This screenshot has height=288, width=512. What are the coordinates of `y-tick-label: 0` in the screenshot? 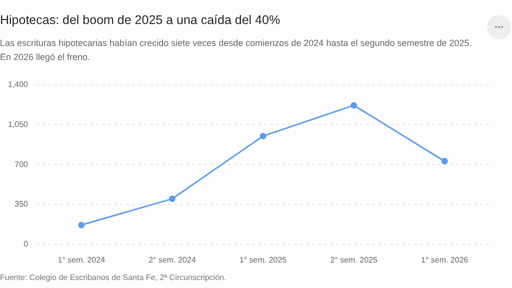 It's located at (26, 244).